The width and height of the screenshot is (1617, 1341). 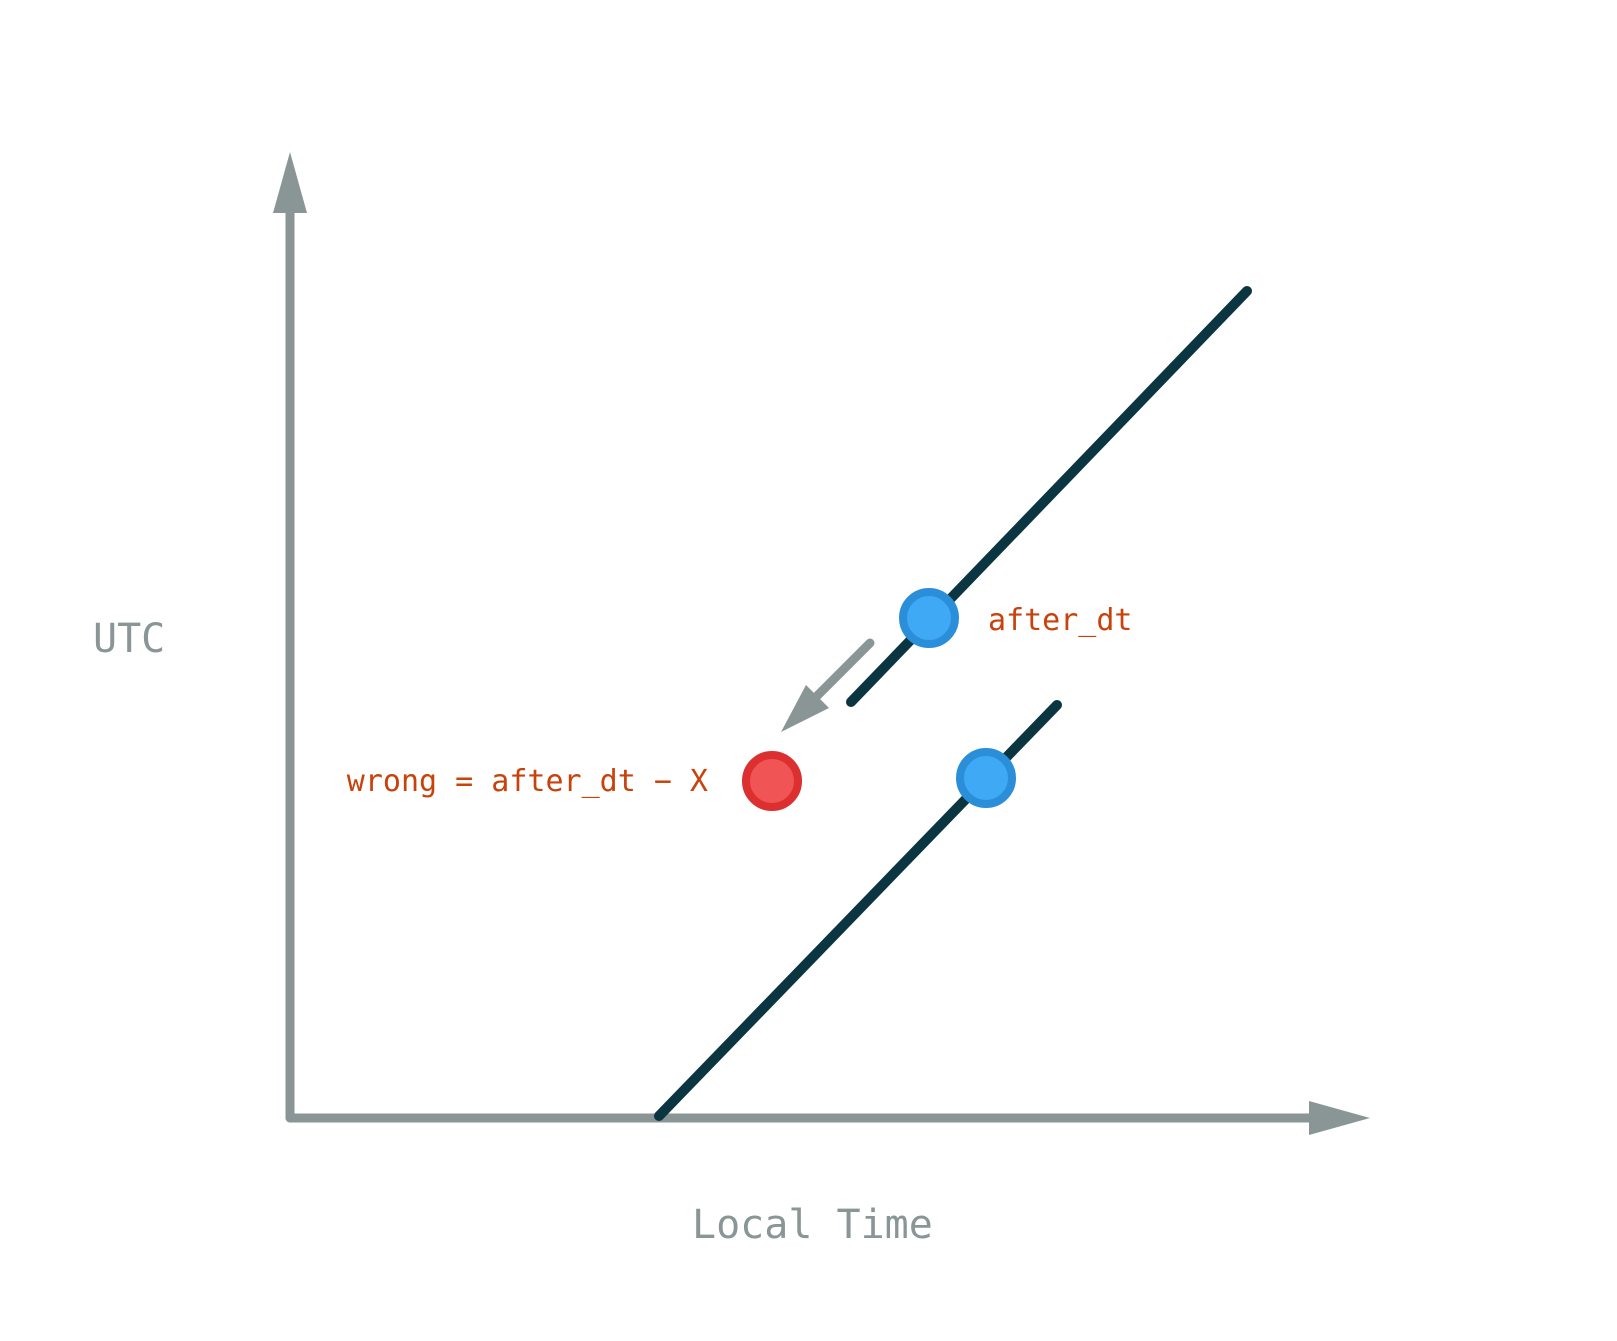 What do you see at coordinates (772, 781) in the screenshot?
I see `wrong-point` at bounding box center [772, 781].